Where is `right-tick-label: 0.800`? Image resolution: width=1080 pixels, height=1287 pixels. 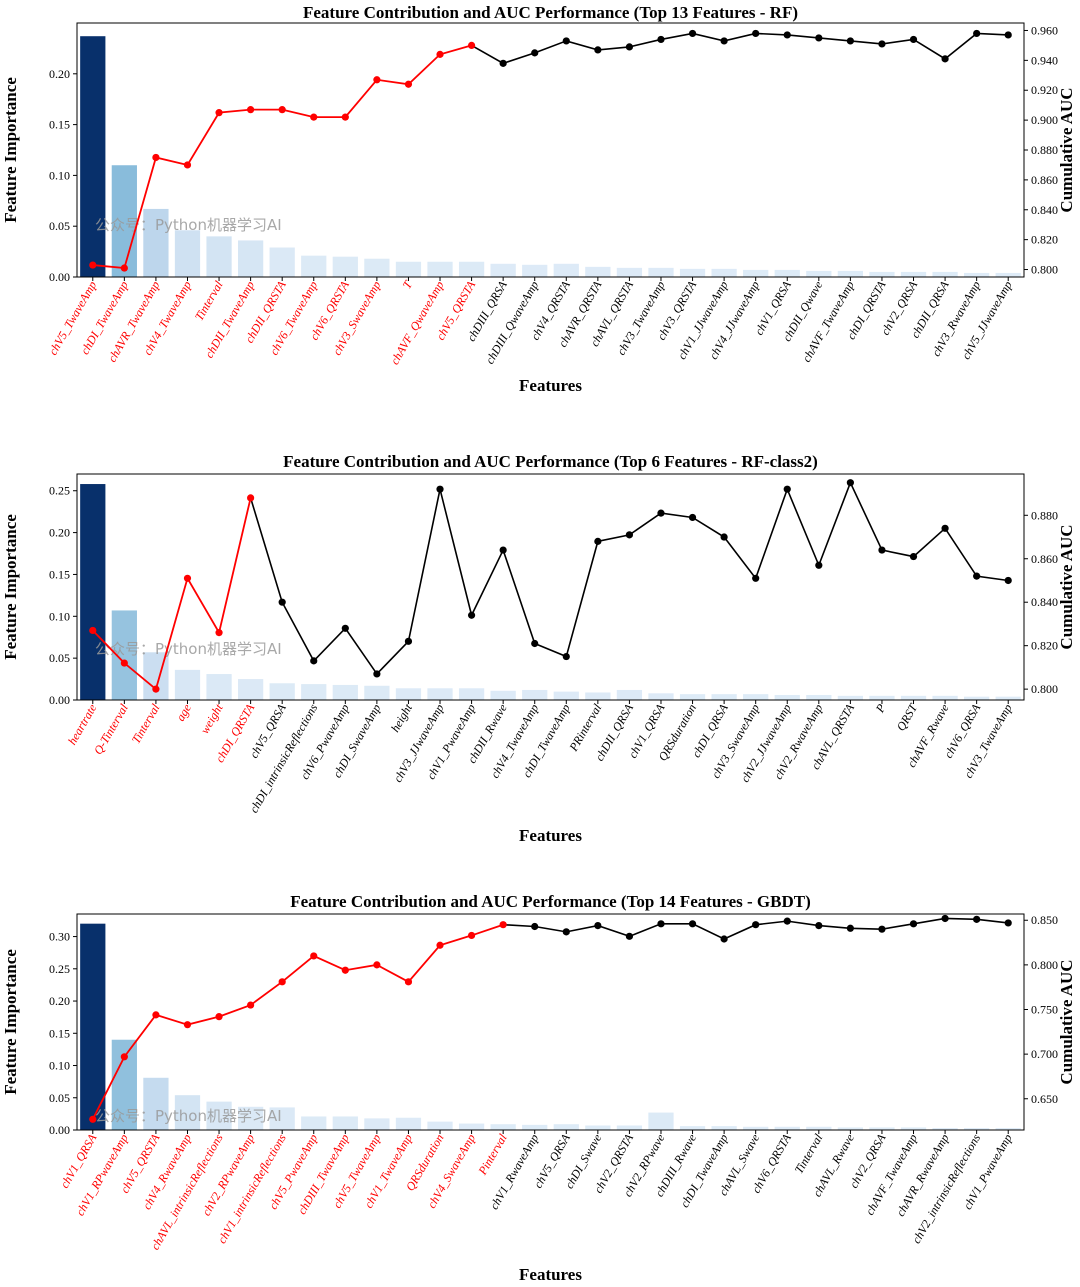
right-tick-label: 0.800 is located at coordinates (1044, 965).